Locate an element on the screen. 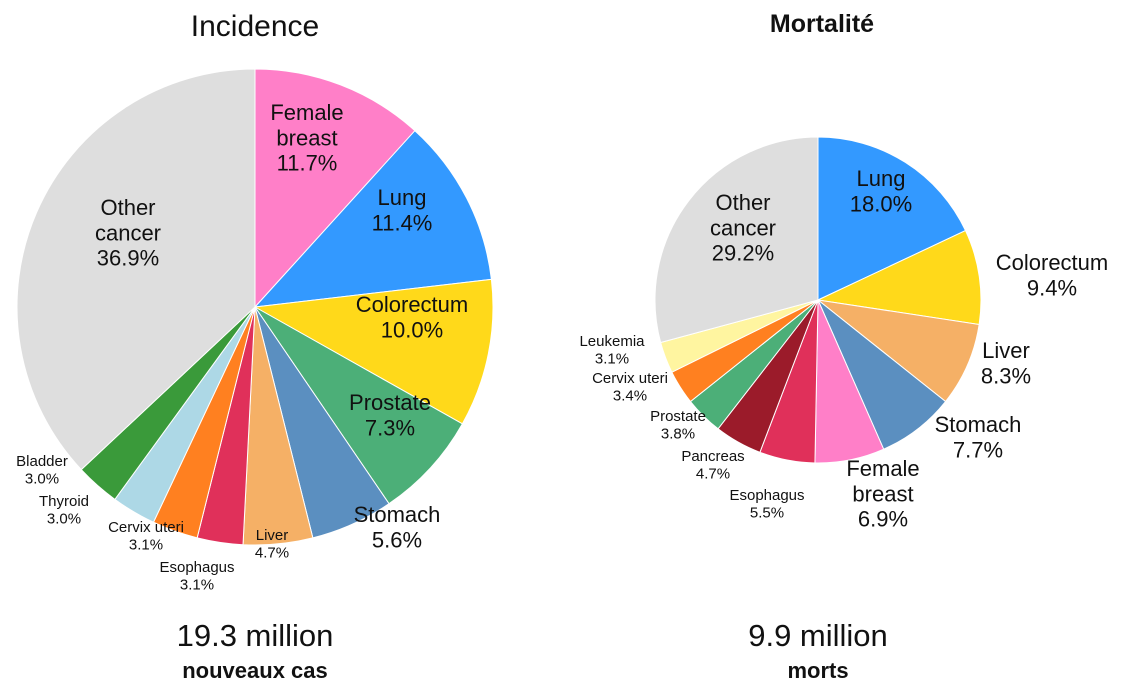  slice-label: Thyroid is located at coordinates (64, 501).